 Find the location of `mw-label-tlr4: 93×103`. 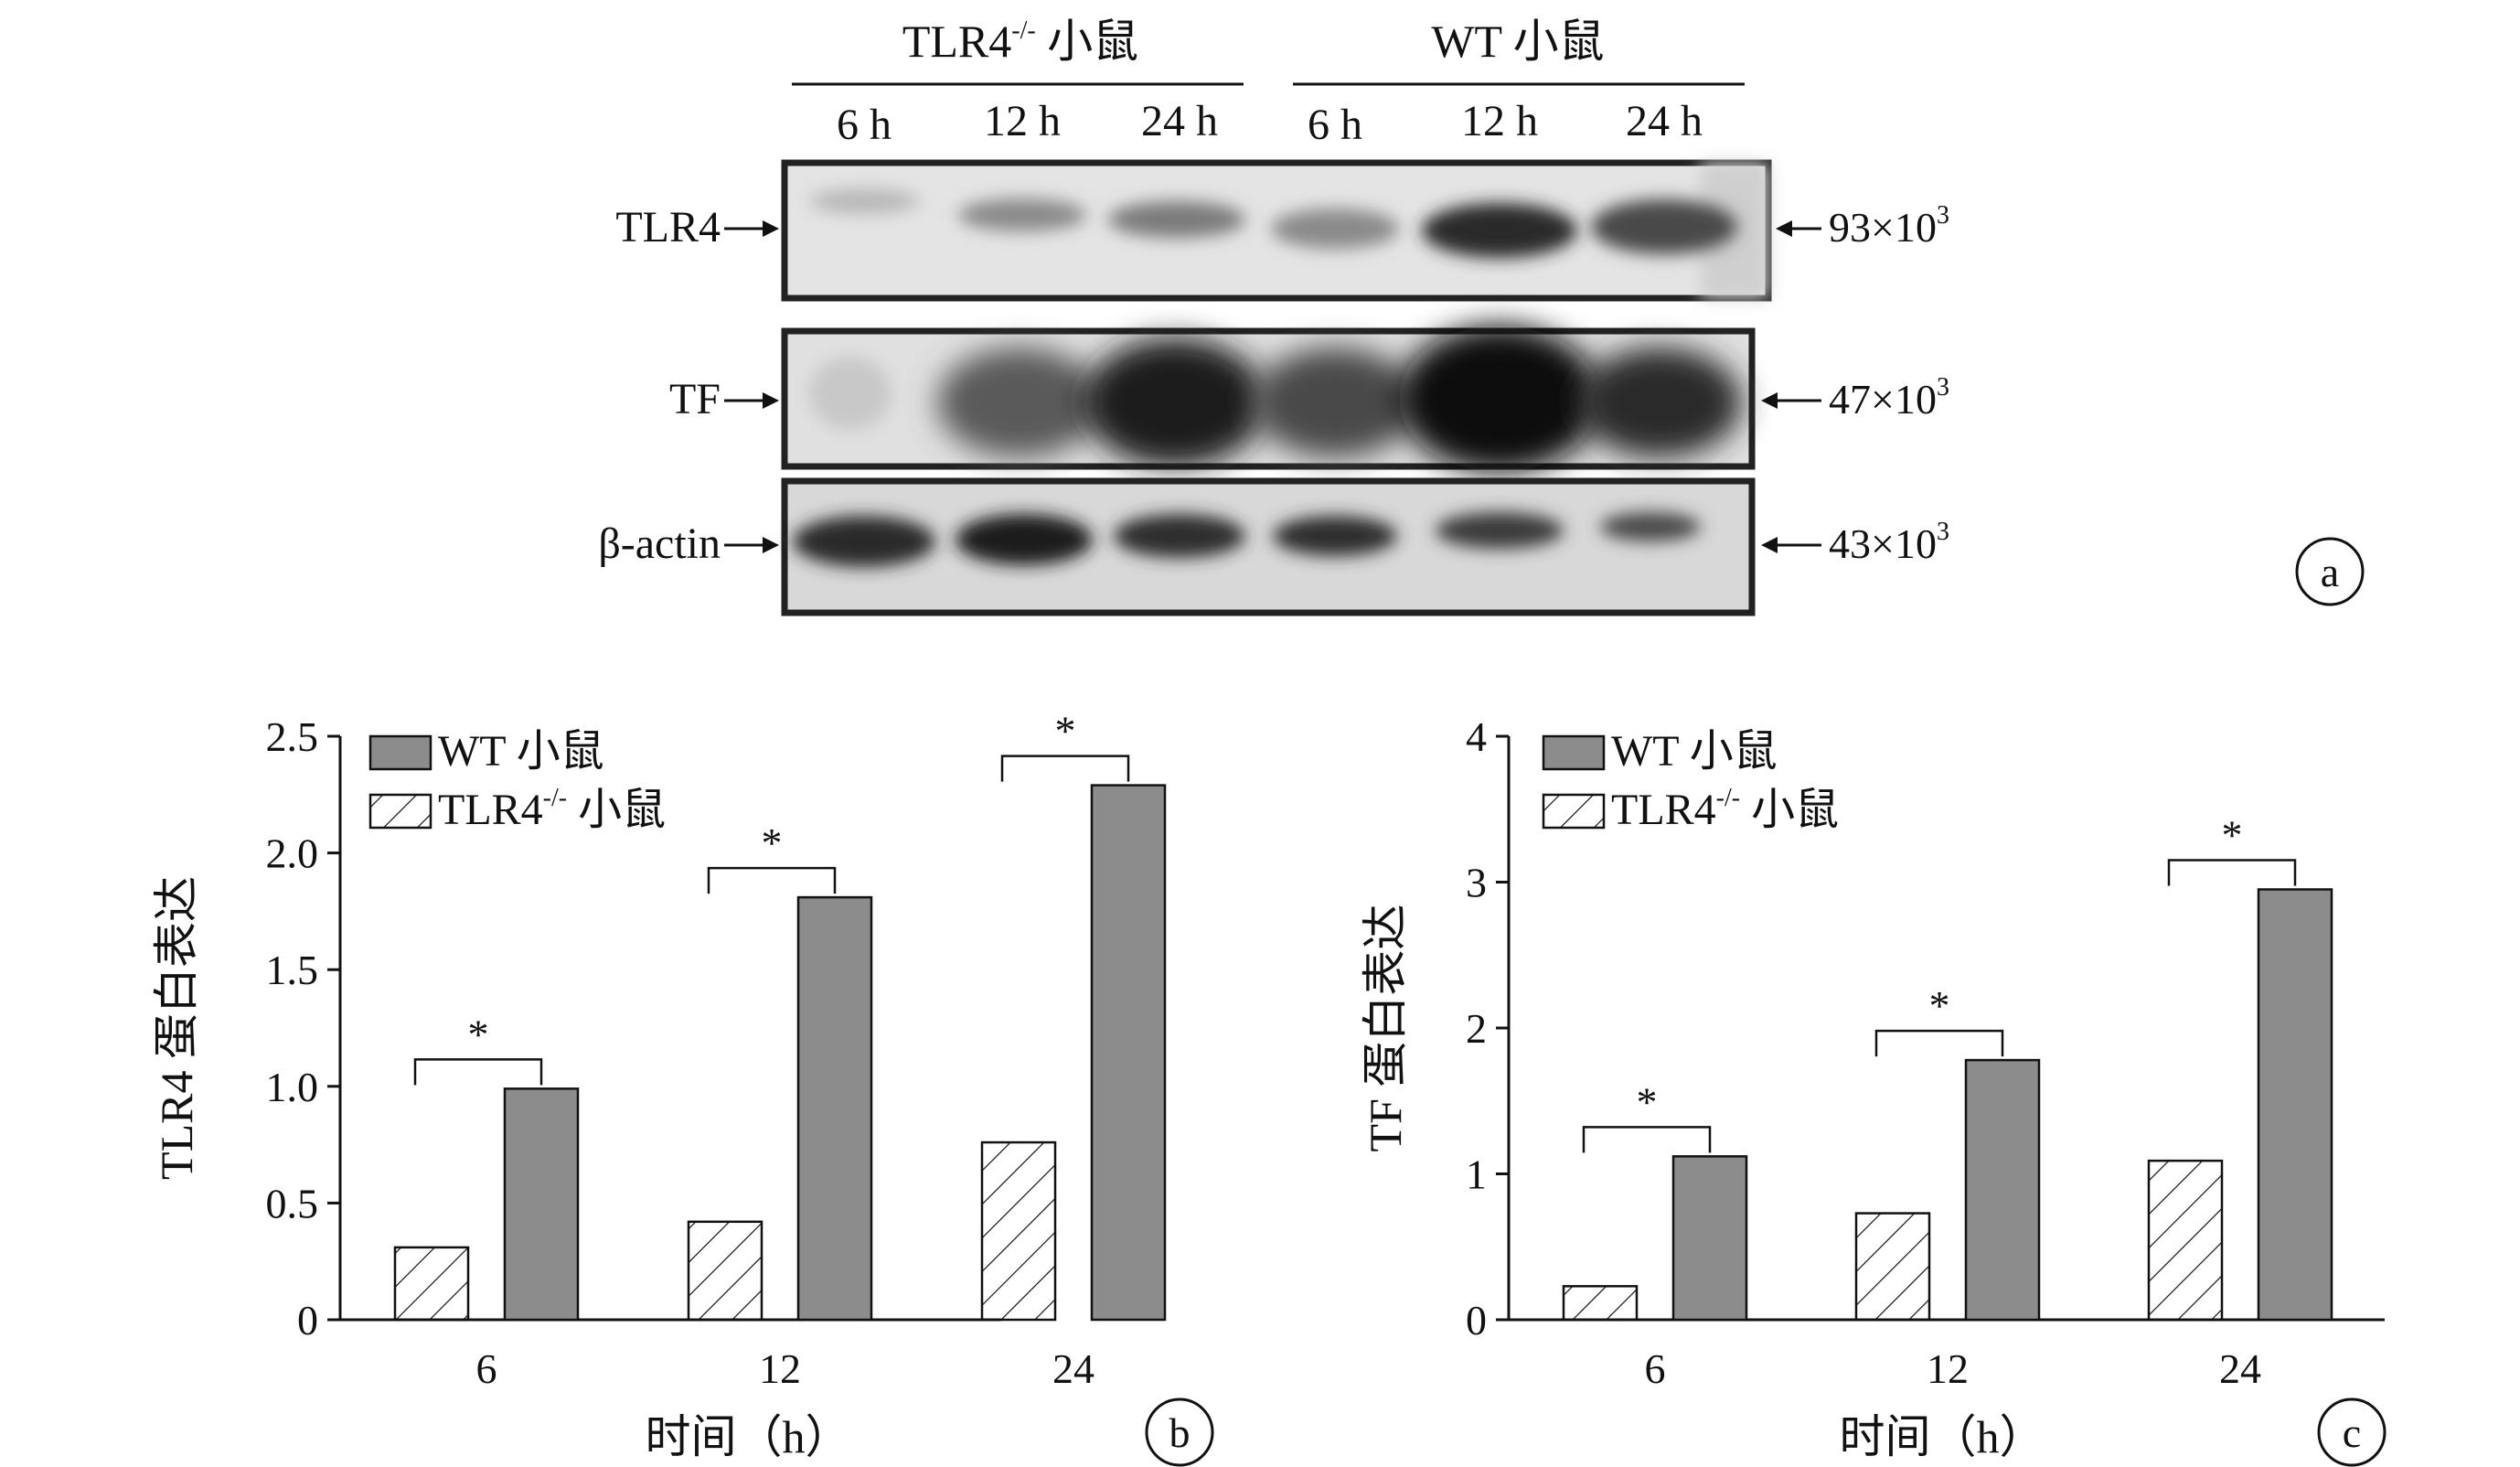

mw-label-tlr4: 93×103 is located at coordinates (1862, 226).